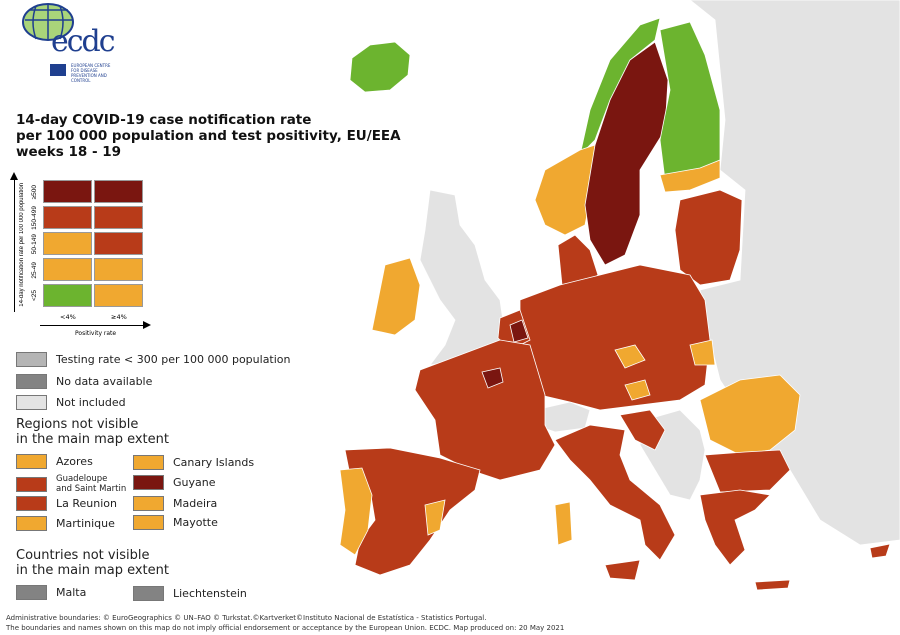 This screenshot has width=900, height=635. What do you see at coordinates (620, 87) in the screenshot?
I see `region-norway-north` at bounding box center [620, 87].